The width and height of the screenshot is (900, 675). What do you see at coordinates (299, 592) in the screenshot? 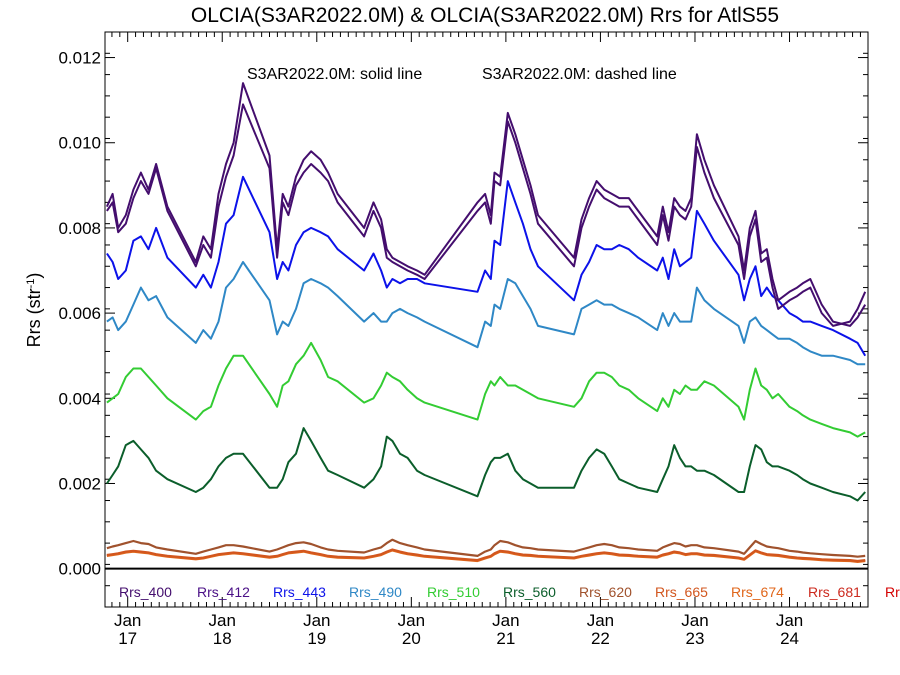
I see `legend-item-rrs-443: Rrs_443` at bounding box center [299, 592].